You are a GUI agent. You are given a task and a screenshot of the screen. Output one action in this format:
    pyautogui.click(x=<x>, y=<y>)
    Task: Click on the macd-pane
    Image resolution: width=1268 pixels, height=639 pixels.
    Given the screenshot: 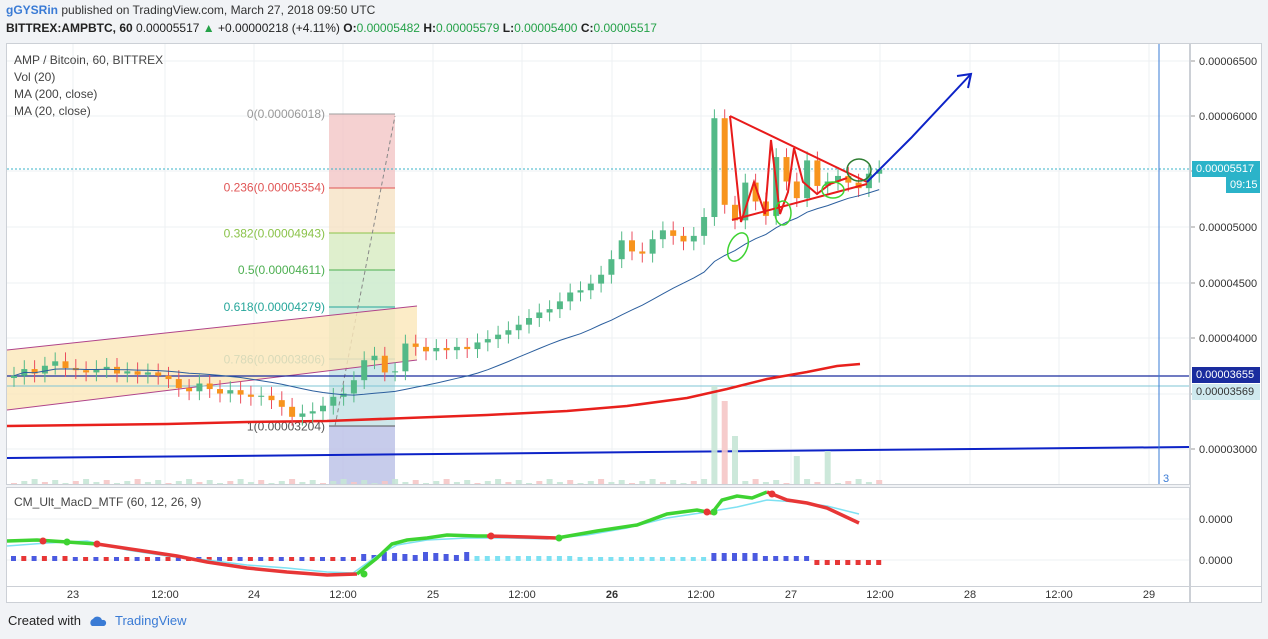 What is the action you would take?
    pyautogui.click(x=598, y=537)
    